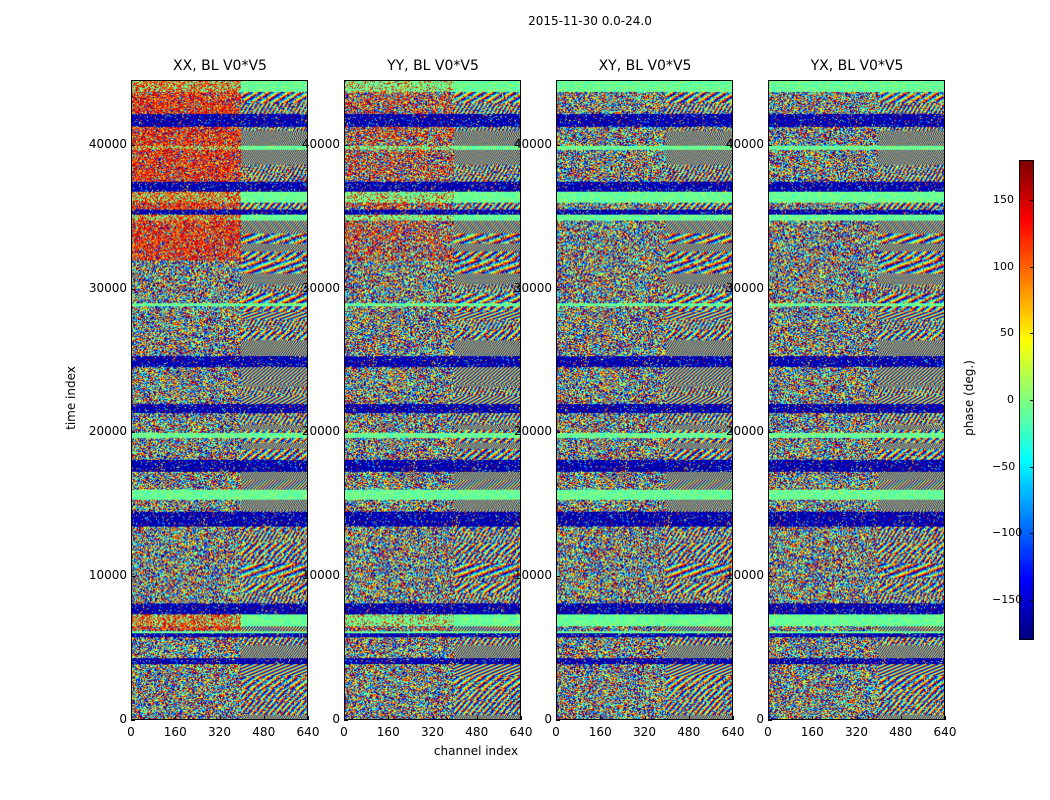 Image resolution: width=1050 pixels, height=800 pixels. Describe the element at coordinates (1007, 599) in the screenshot. I see `colorbar-tick-label: −150` at that location.